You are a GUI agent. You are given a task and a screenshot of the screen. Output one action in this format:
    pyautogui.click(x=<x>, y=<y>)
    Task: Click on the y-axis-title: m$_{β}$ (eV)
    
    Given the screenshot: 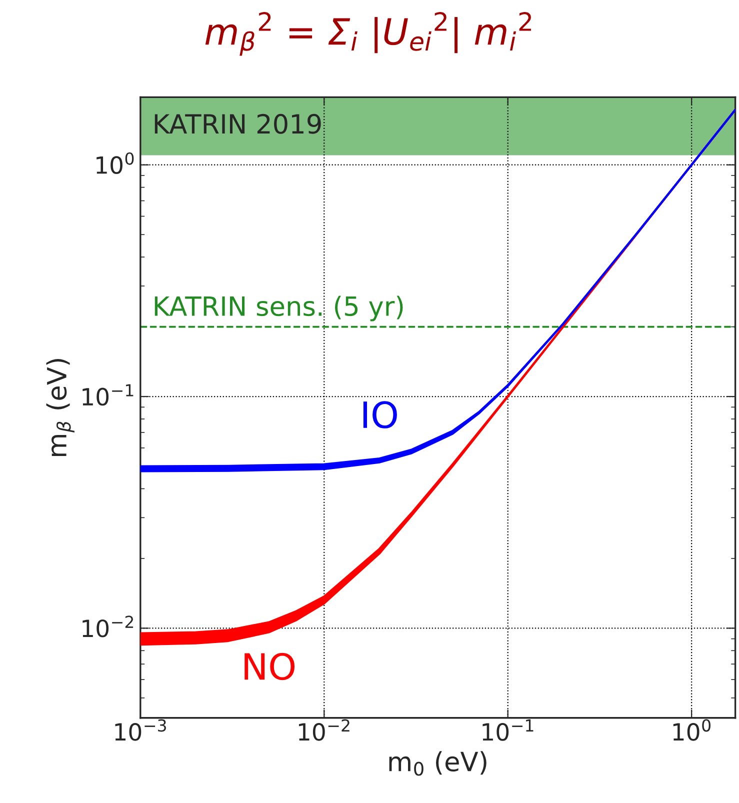 What is the action you would take?
    pyautogui.click(x=60, y=407)
    